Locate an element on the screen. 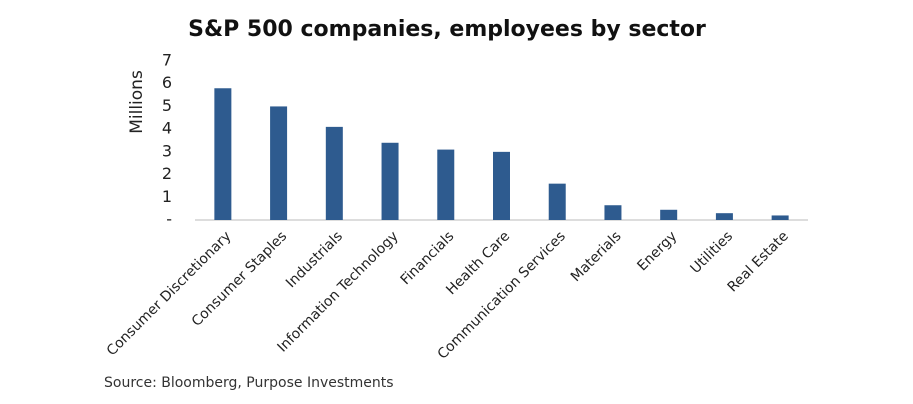  x-tick-label: Consumer Staples is located at coordinates (239, 278).